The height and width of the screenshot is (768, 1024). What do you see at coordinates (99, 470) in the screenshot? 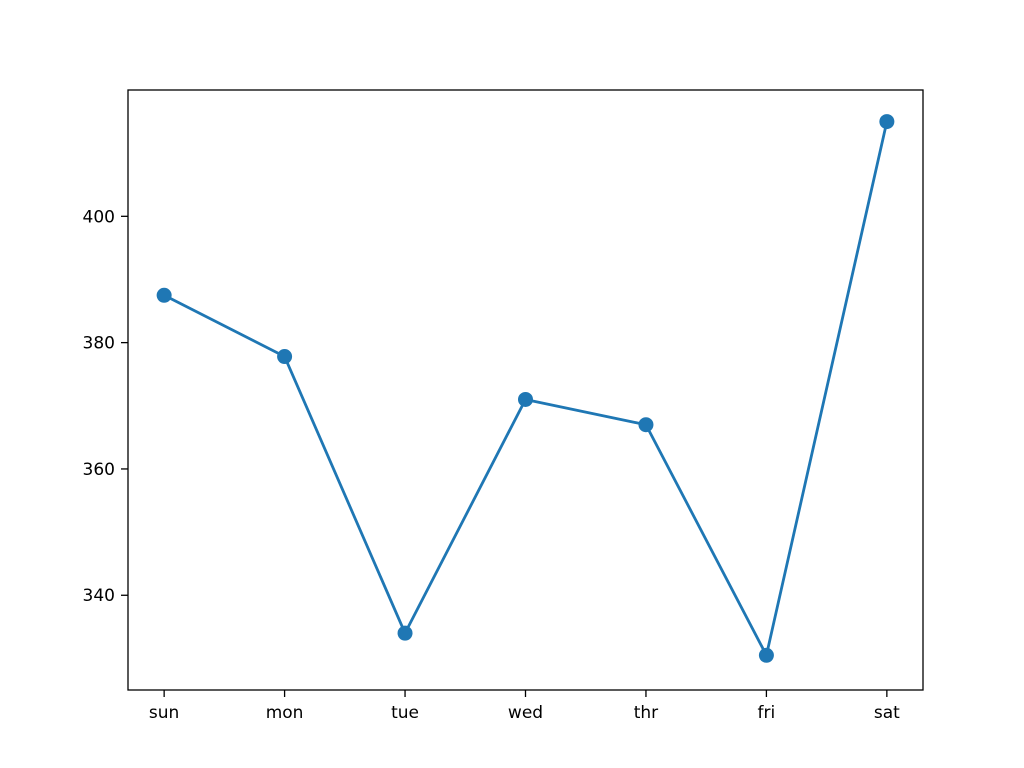
I see `y-tick-label: 360` at bounding box center [99, 470].